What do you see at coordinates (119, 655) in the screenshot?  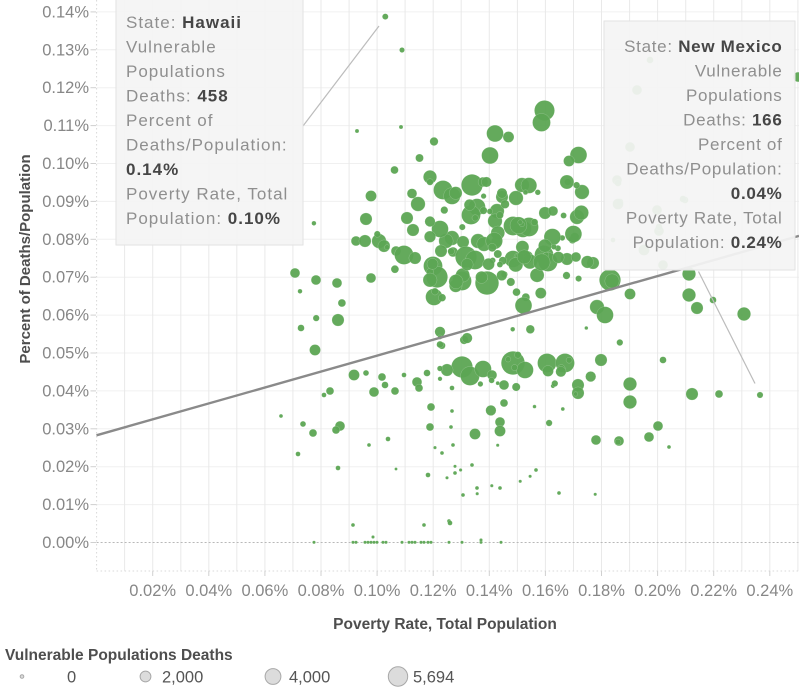 I see `svg-text: Vulnerable Populations Deaths` at bounding box center [119, 655].